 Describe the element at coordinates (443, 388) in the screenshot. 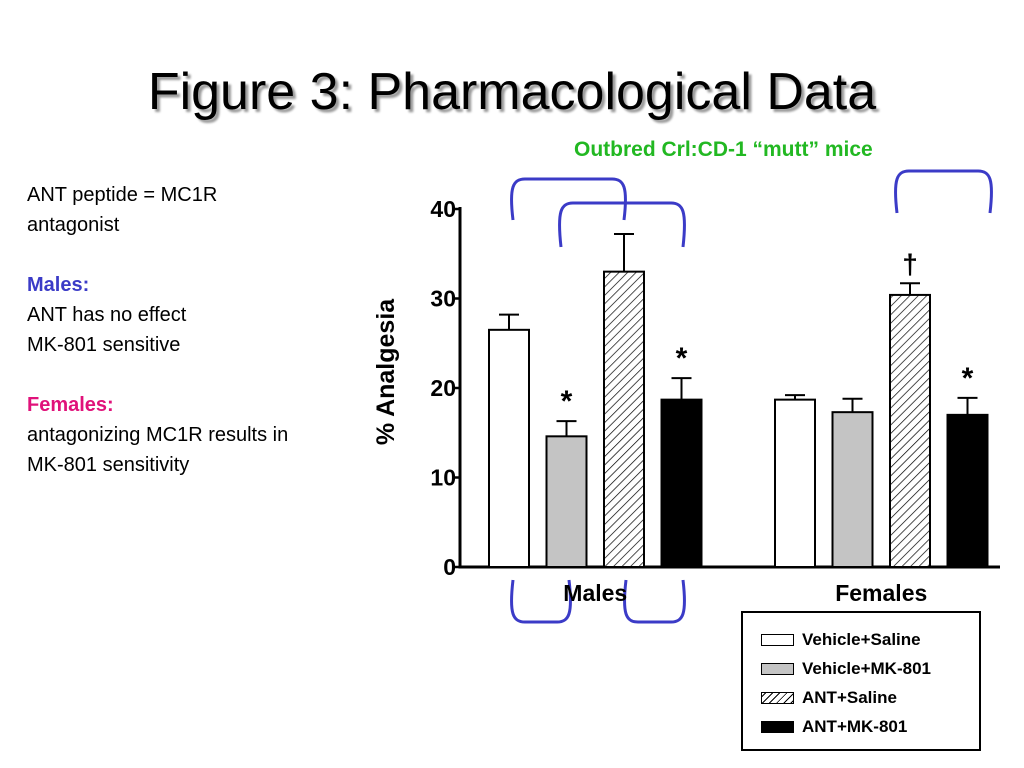

I see `y-tick-label: 20` at that location.